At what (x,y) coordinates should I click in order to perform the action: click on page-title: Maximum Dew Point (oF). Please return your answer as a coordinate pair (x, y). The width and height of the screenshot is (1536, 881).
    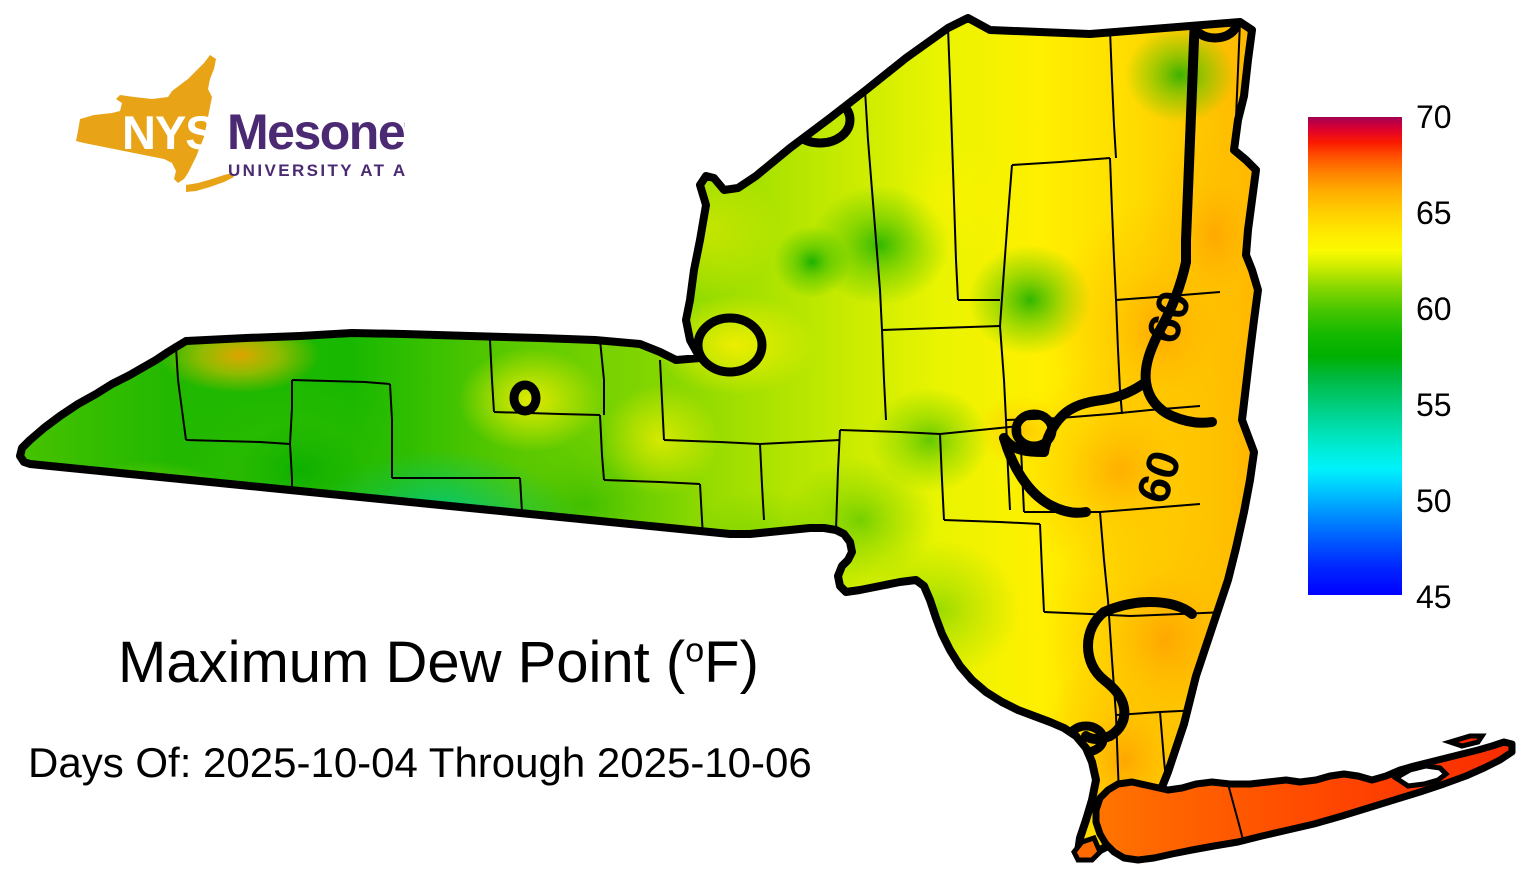
    Looking at the image, I should click on (438, 663).